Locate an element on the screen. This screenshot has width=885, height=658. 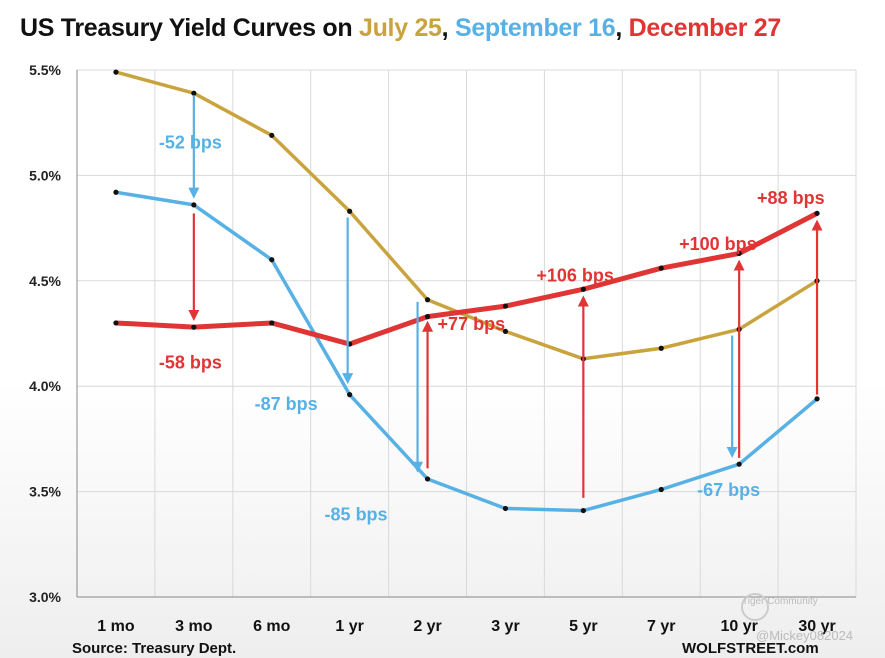
x-tick-label: 3 mo is located at coordinates (194, 626).